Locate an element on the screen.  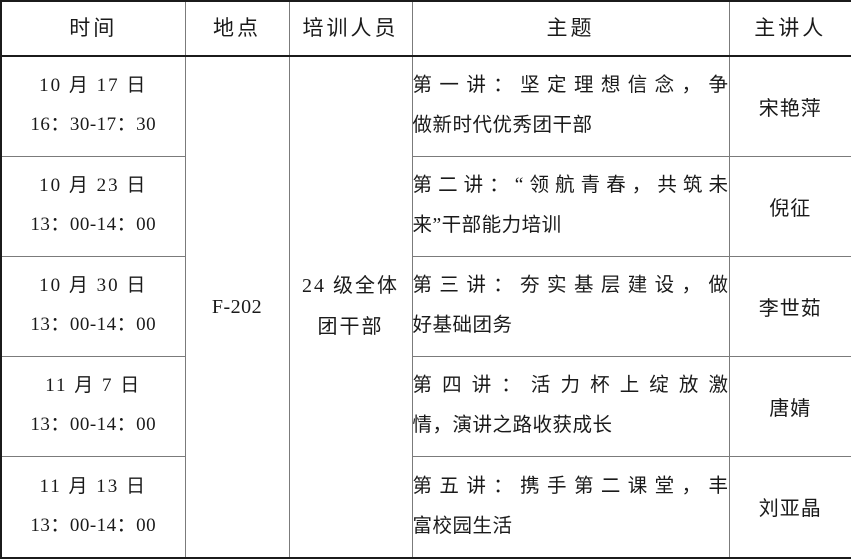
cell-speaker: 唐婧 is located at coordinates (789, 406).